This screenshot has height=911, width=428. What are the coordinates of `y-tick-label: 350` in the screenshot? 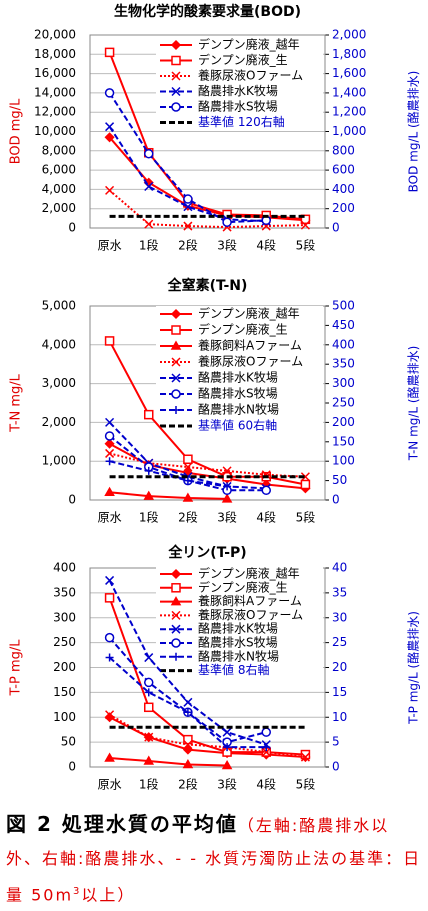 It's located at (64, 592).